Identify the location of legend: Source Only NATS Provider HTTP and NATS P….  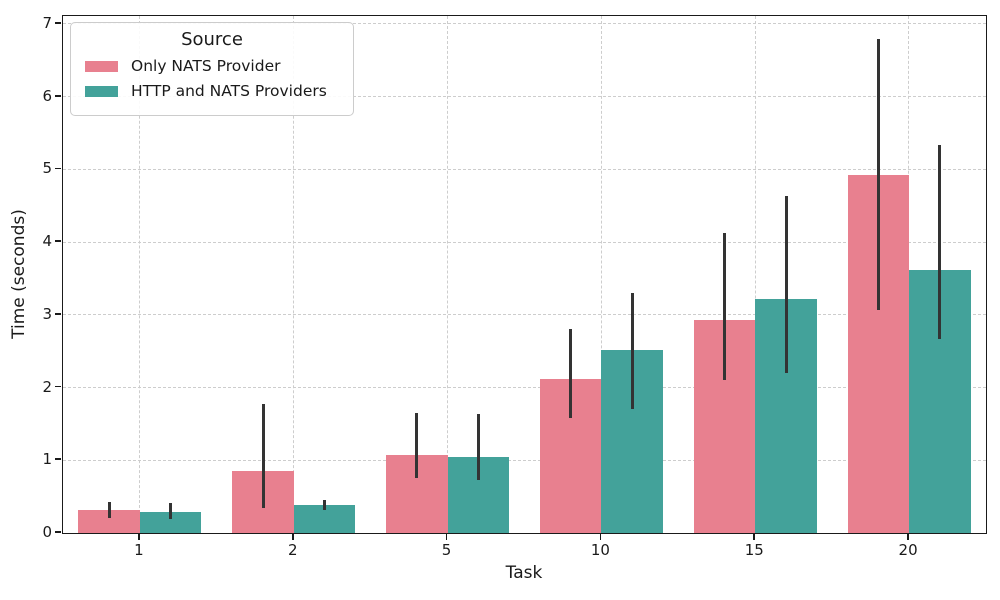
(212, 69).